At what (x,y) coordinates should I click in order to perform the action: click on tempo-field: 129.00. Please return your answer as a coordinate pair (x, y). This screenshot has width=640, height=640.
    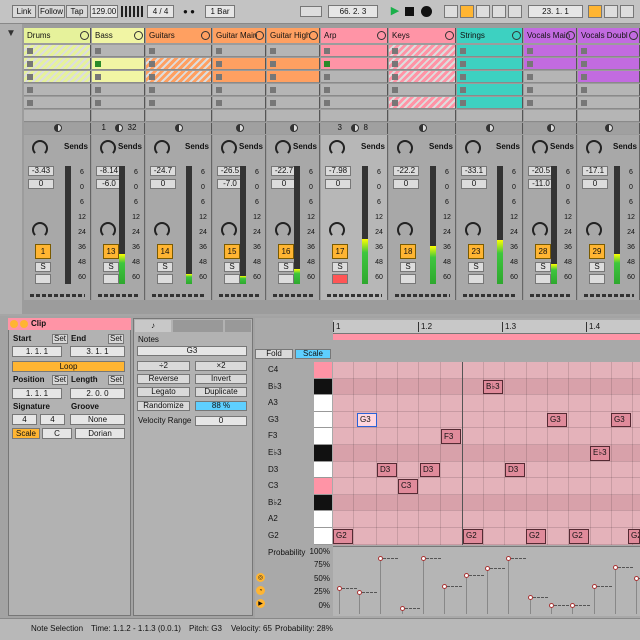
    Looking at the image, I should click on (104, 11).